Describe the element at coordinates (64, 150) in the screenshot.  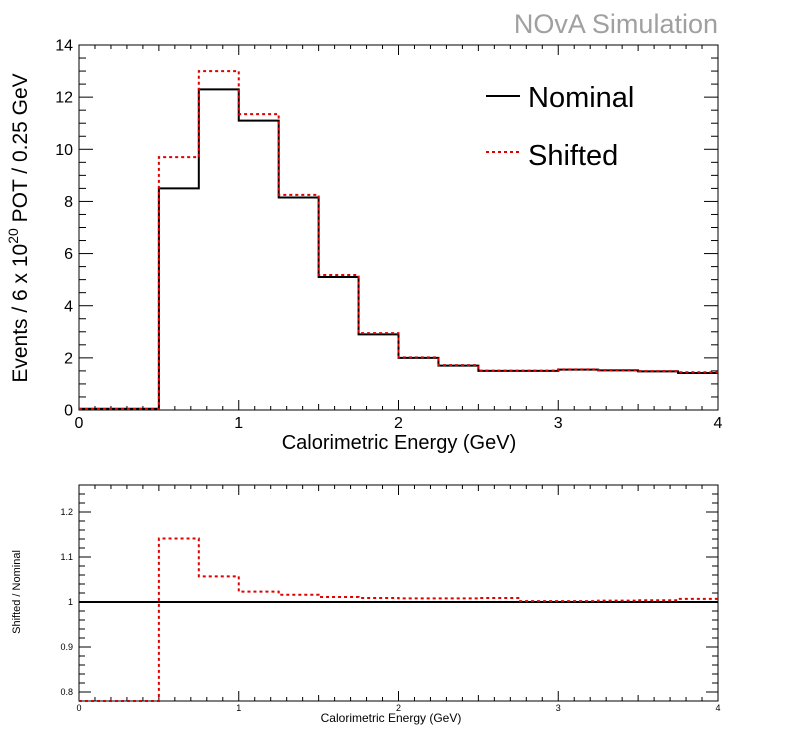
I see `y-tick-label: 10` at that location.